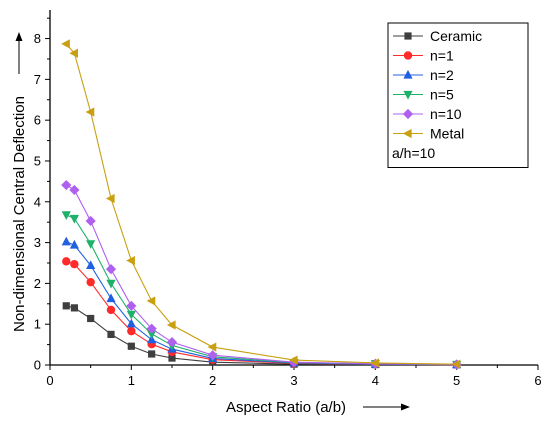  Describe the element at coordinates (442, 95) in the screenshot. I see `legend-label-n-5: n=5` at that location.